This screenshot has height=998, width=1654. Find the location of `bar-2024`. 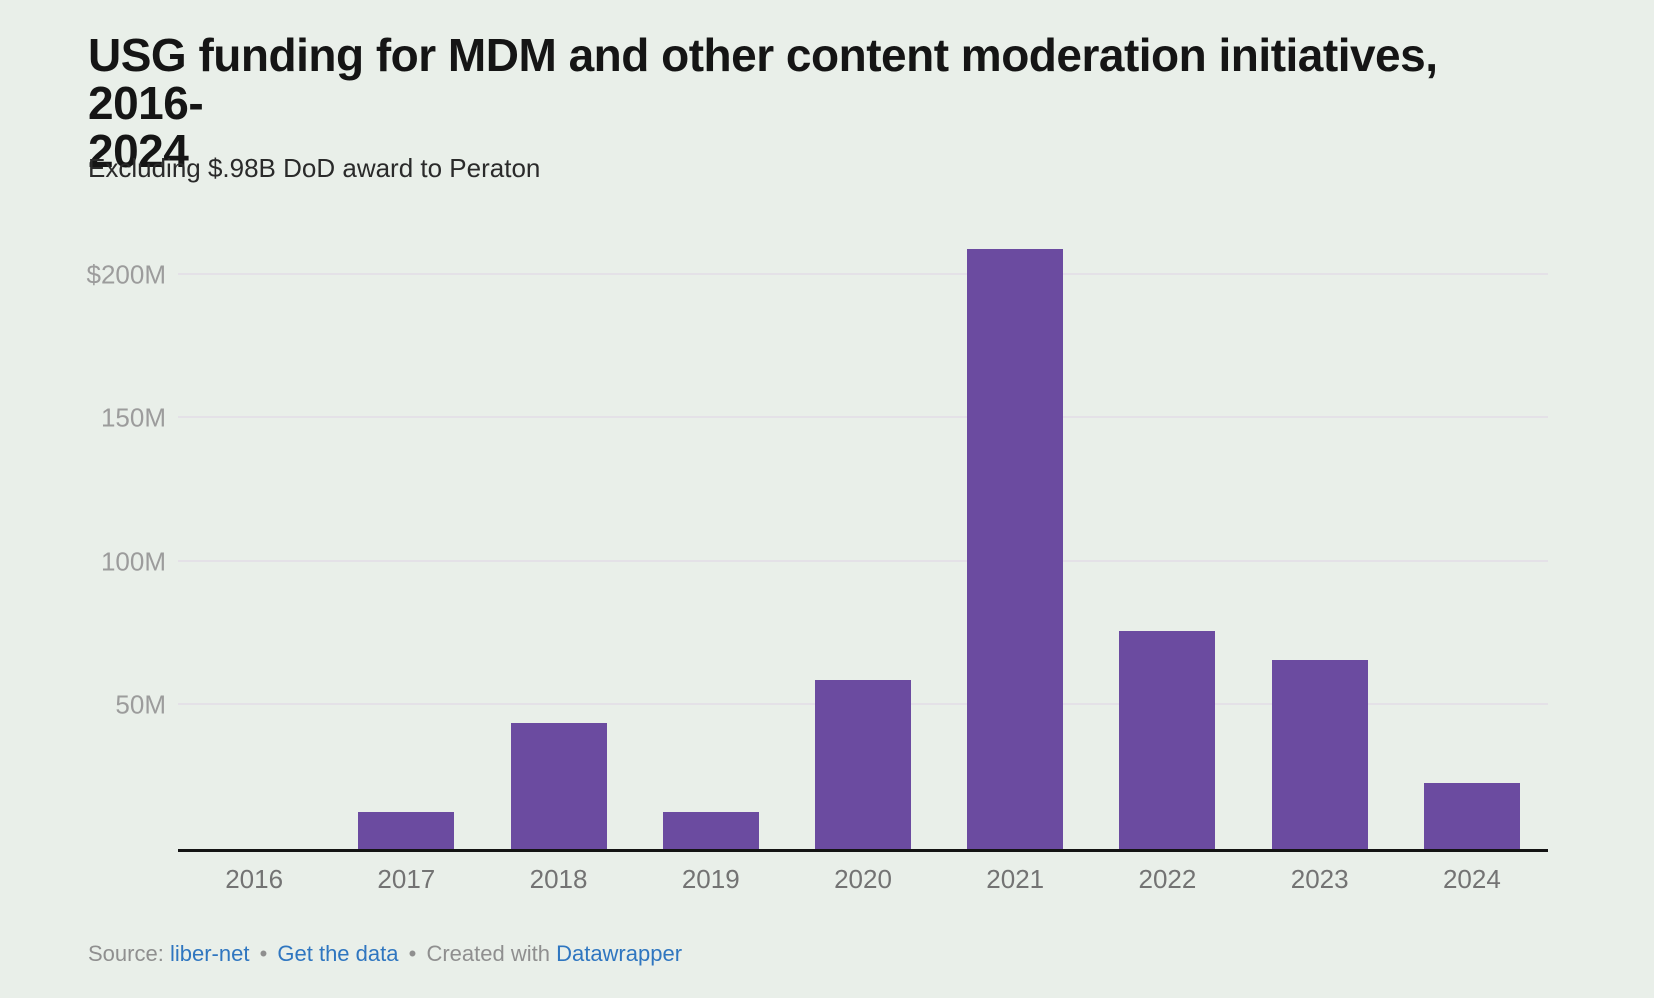

bar-2024 is located at coordinates (1471, 815).